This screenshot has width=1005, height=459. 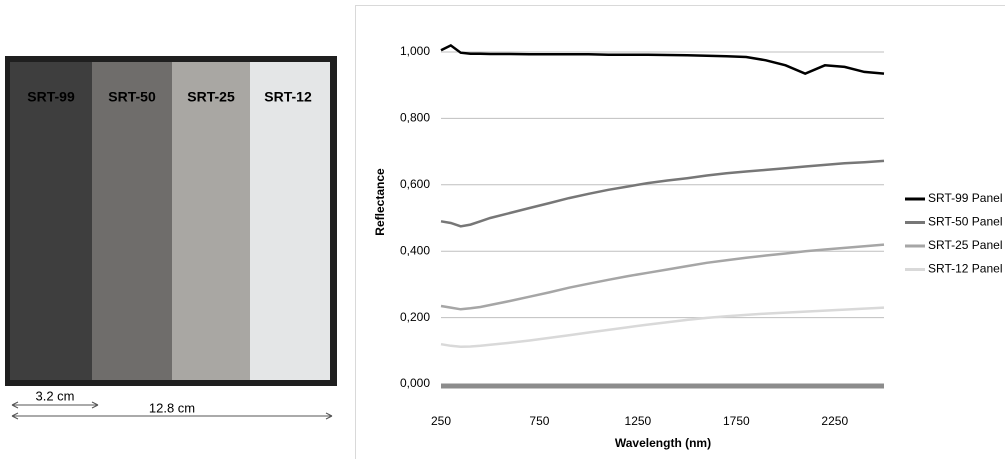 What do you see at coordinates (965, 222) in the screenshot?
I see `legend-label: SRT-50 Panel` at bounding box center [965, 222].